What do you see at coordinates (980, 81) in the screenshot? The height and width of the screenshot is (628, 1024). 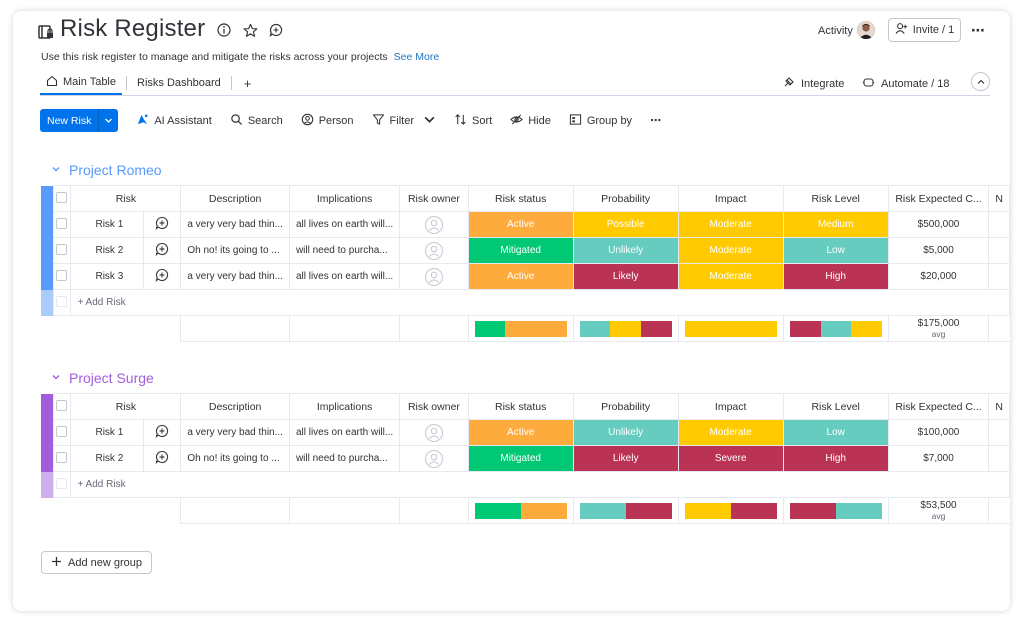 I see `collapse-header-button` at bounding box center [980, 81].